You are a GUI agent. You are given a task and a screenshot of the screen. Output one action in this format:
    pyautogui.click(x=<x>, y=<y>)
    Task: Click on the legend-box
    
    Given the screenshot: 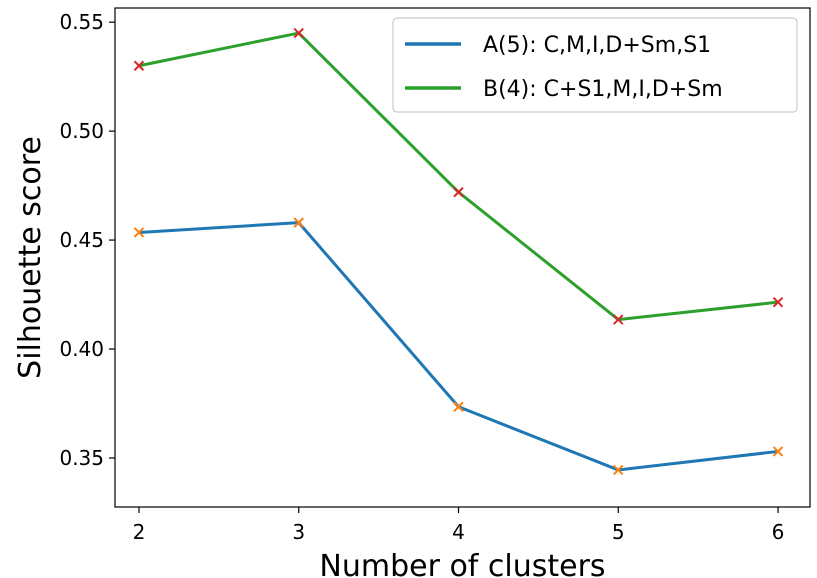 What is the action you would take?
    pyautogui.click(x=595, y=65)
    